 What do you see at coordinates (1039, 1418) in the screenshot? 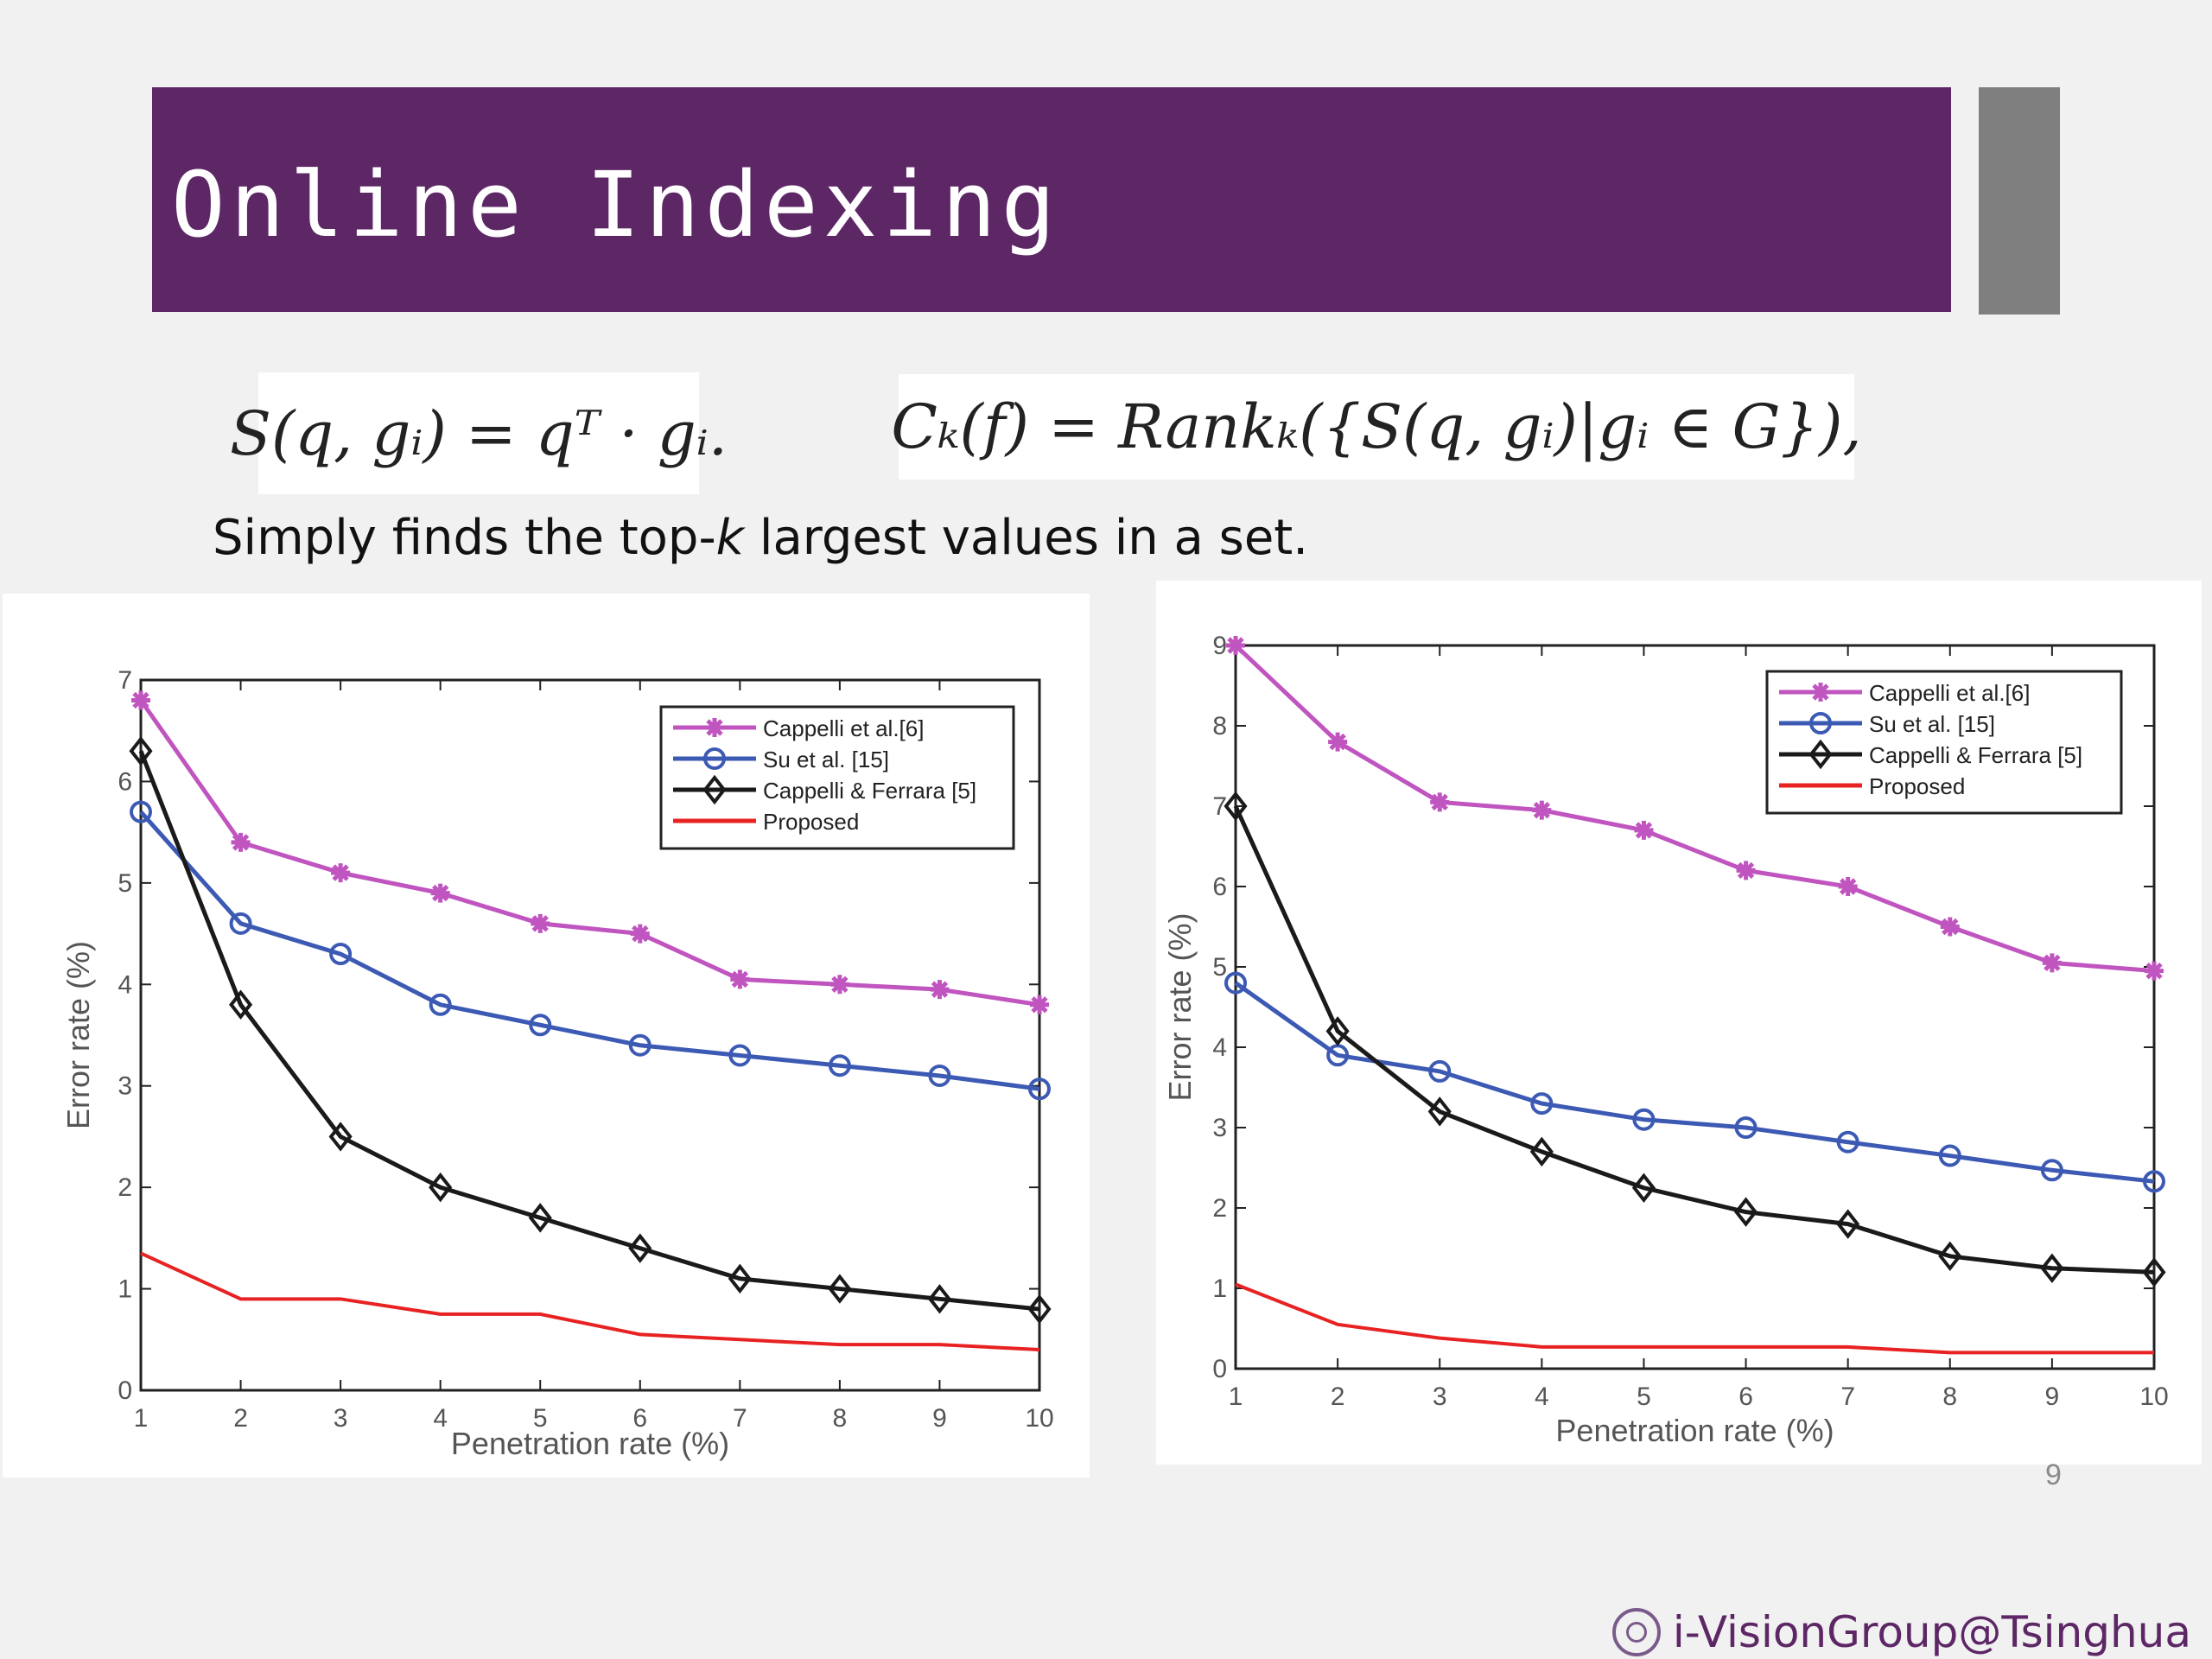
I see `chart-left-x-tick-label: 10` at bounding box center [1039, 1418].